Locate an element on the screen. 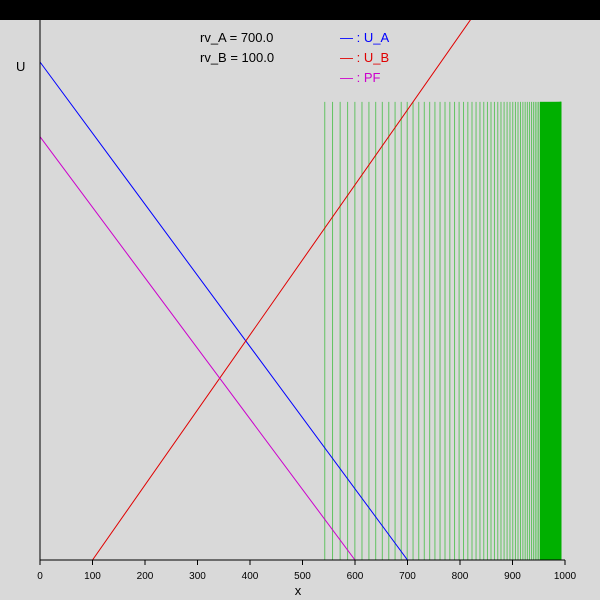  x-tick-label: 1000 is located at coordinates (565, 576).